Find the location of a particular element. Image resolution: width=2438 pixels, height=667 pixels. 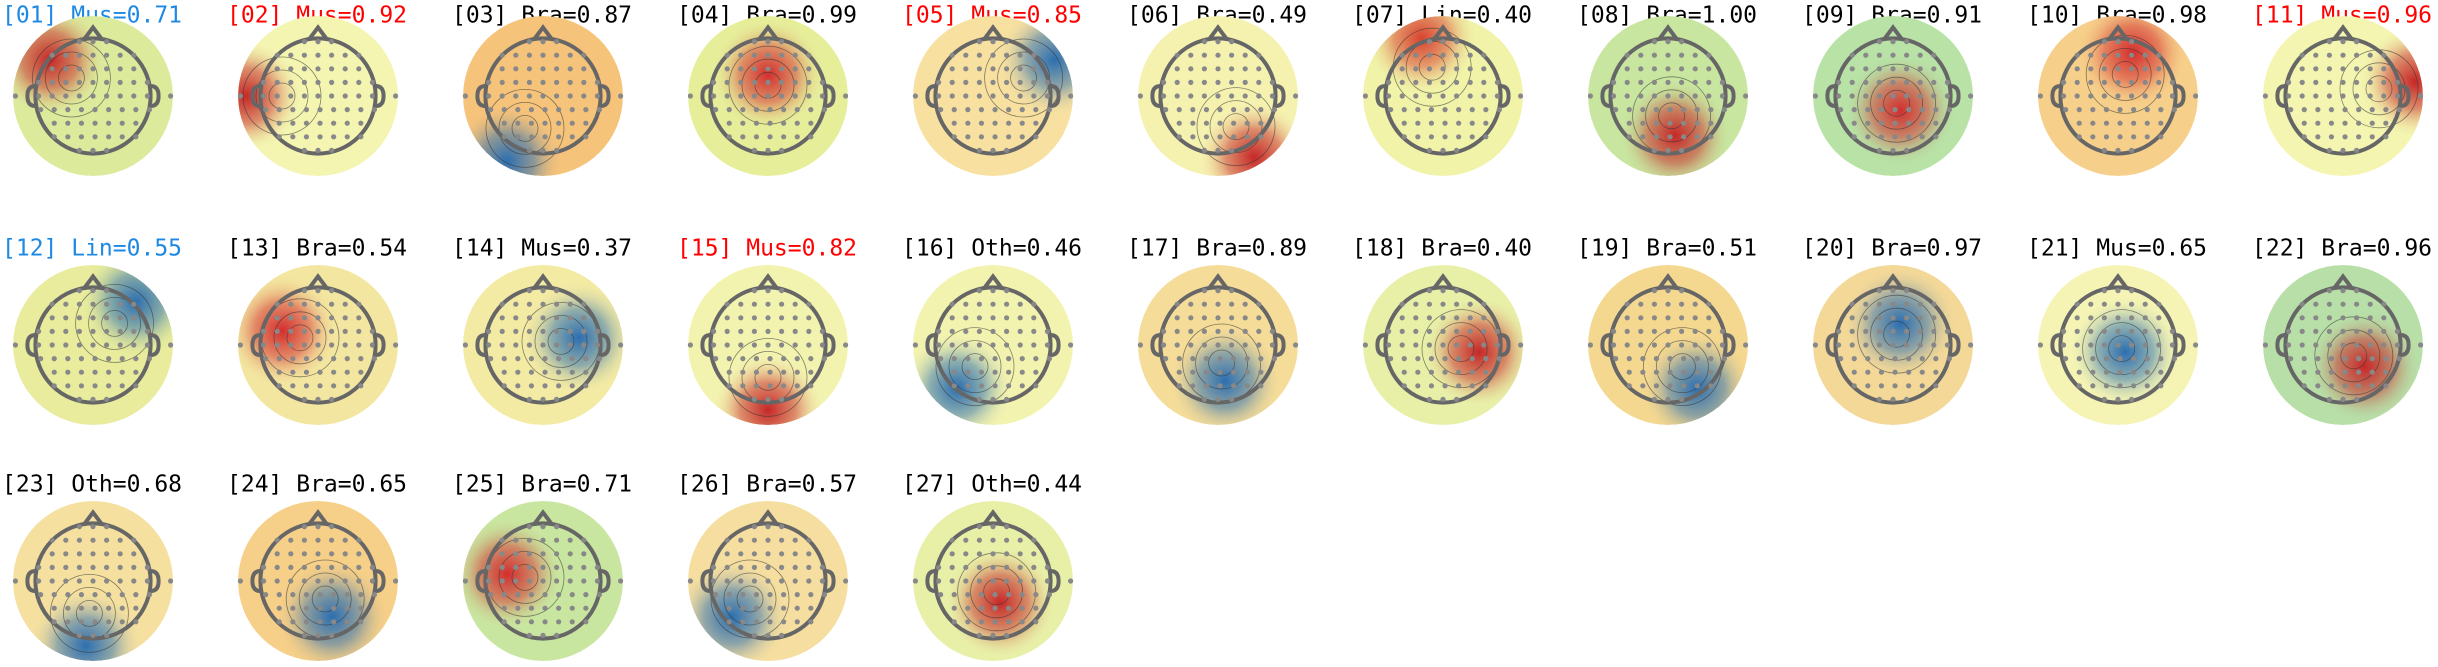

ear-left is located at coordinates (255, 345).